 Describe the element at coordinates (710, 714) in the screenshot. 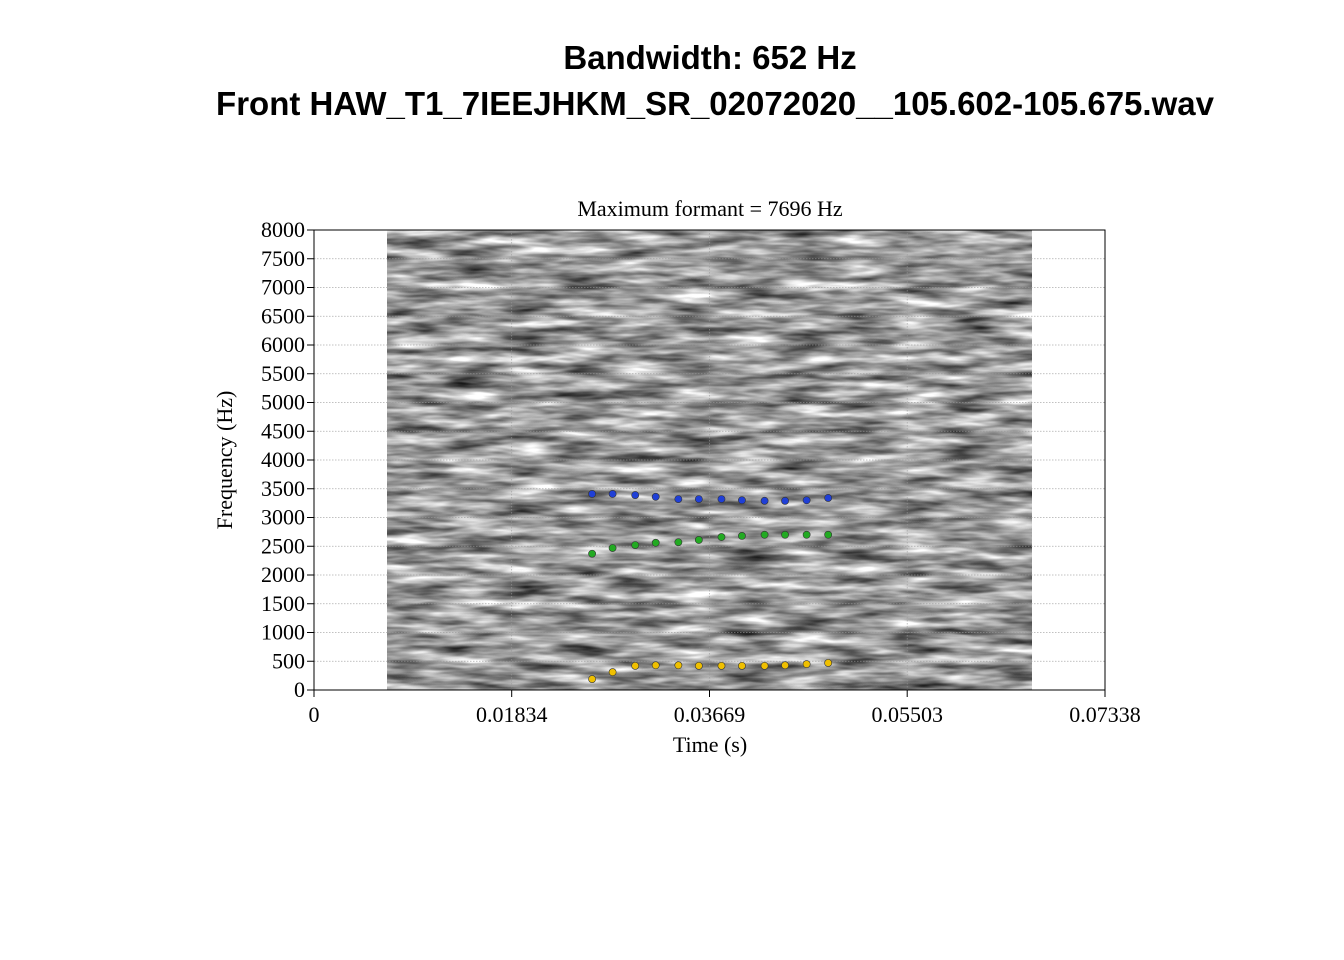

I see `x-tick-label: 0.03669` at that location.